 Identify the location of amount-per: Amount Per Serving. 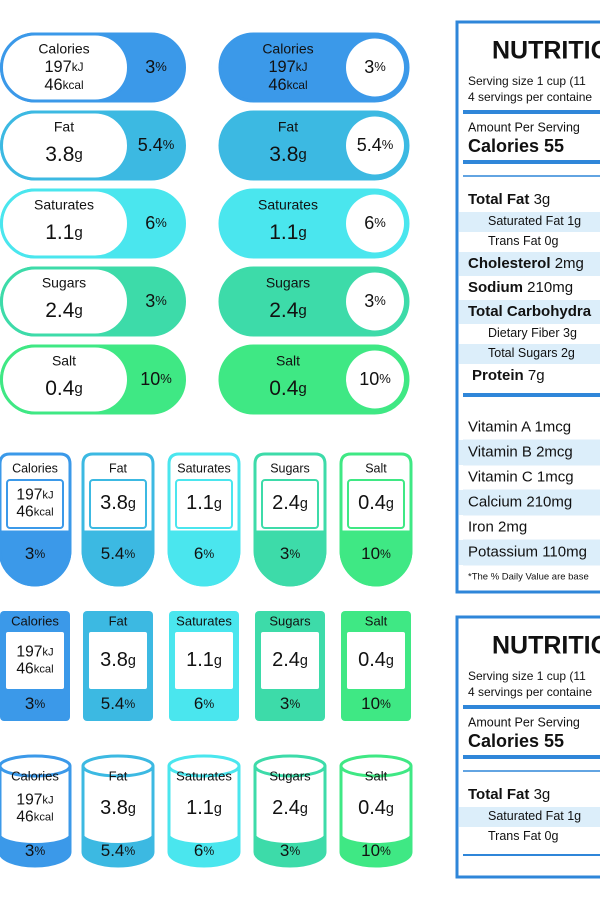
(524, 722).